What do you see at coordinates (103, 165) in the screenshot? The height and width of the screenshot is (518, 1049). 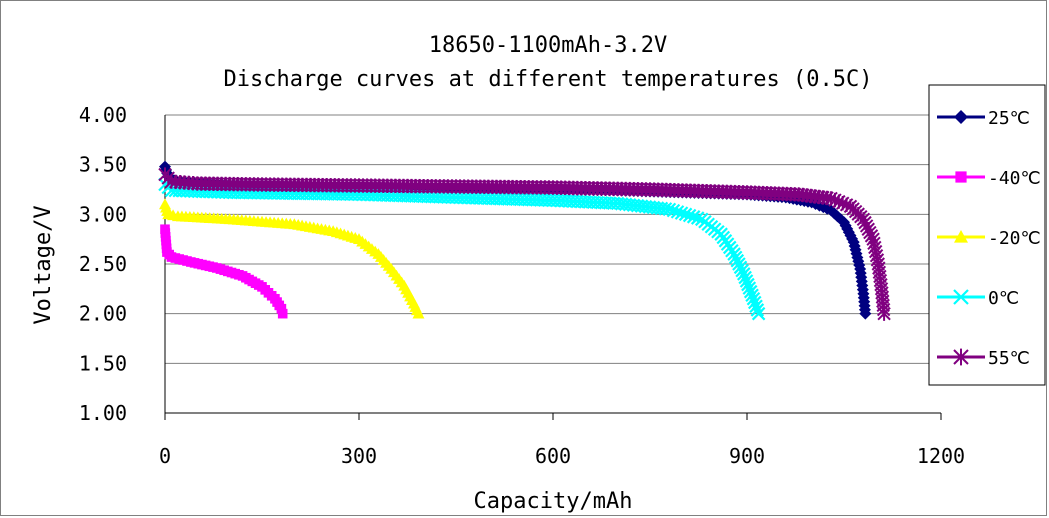 I see `y-tick-label: 3.50` at bounding box center [103, 165].